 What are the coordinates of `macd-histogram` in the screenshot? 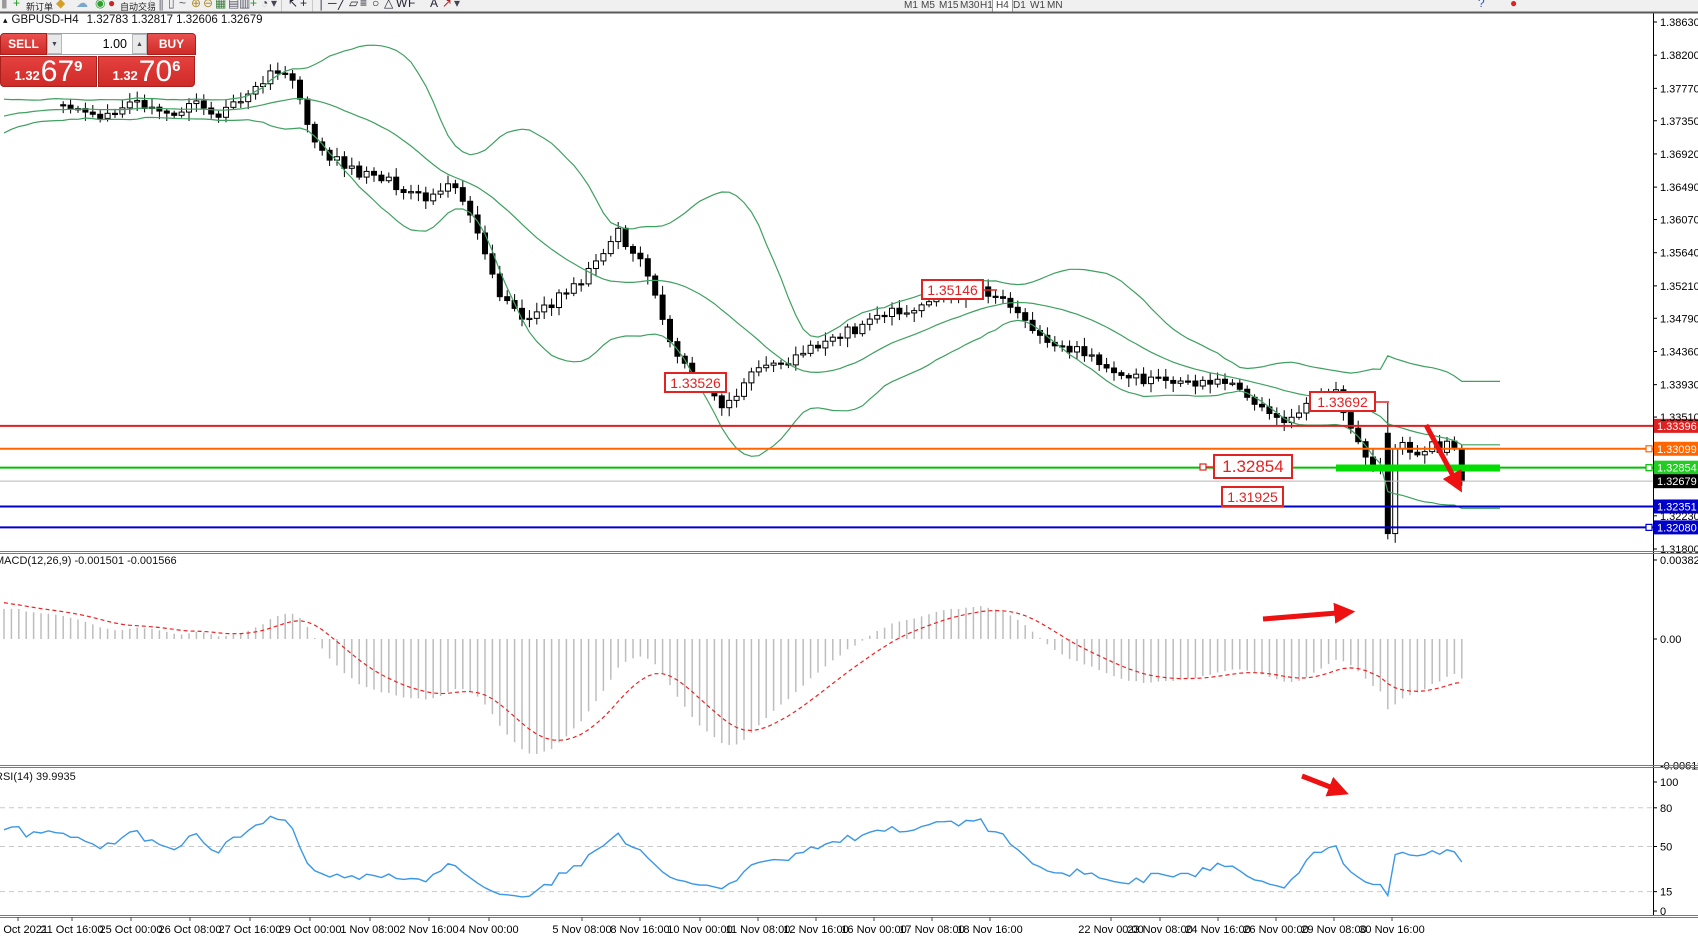 It's located at (733, 680).